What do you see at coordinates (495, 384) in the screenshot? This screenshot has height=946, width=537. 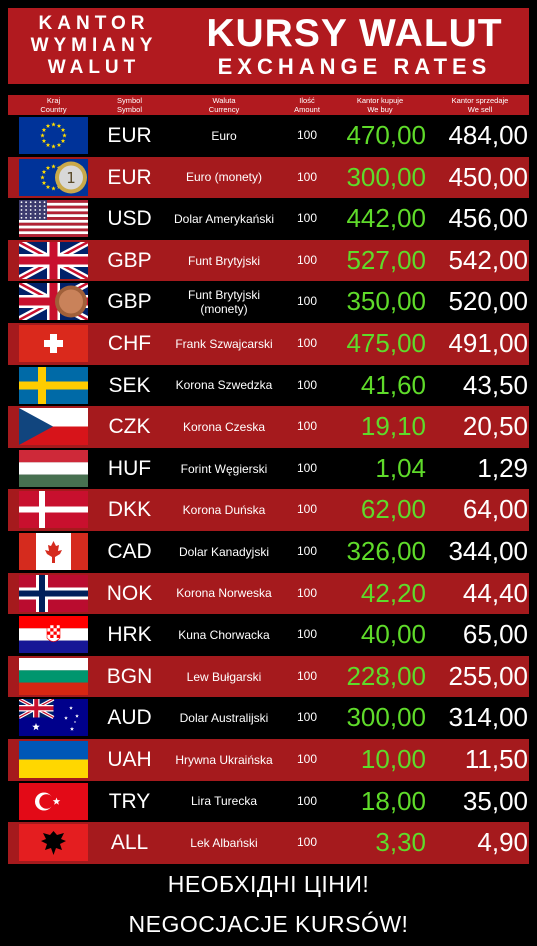 I see `sell-rate: 43,50` at bounding box center [495, 384].